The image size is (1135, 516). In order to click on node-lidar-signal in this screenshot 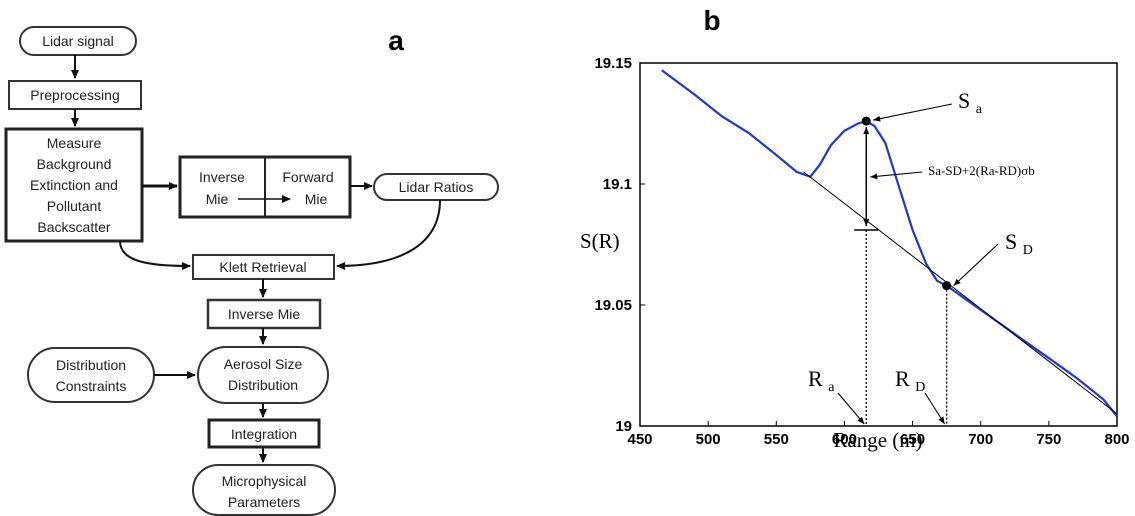, I will do `click(78, 41)`.